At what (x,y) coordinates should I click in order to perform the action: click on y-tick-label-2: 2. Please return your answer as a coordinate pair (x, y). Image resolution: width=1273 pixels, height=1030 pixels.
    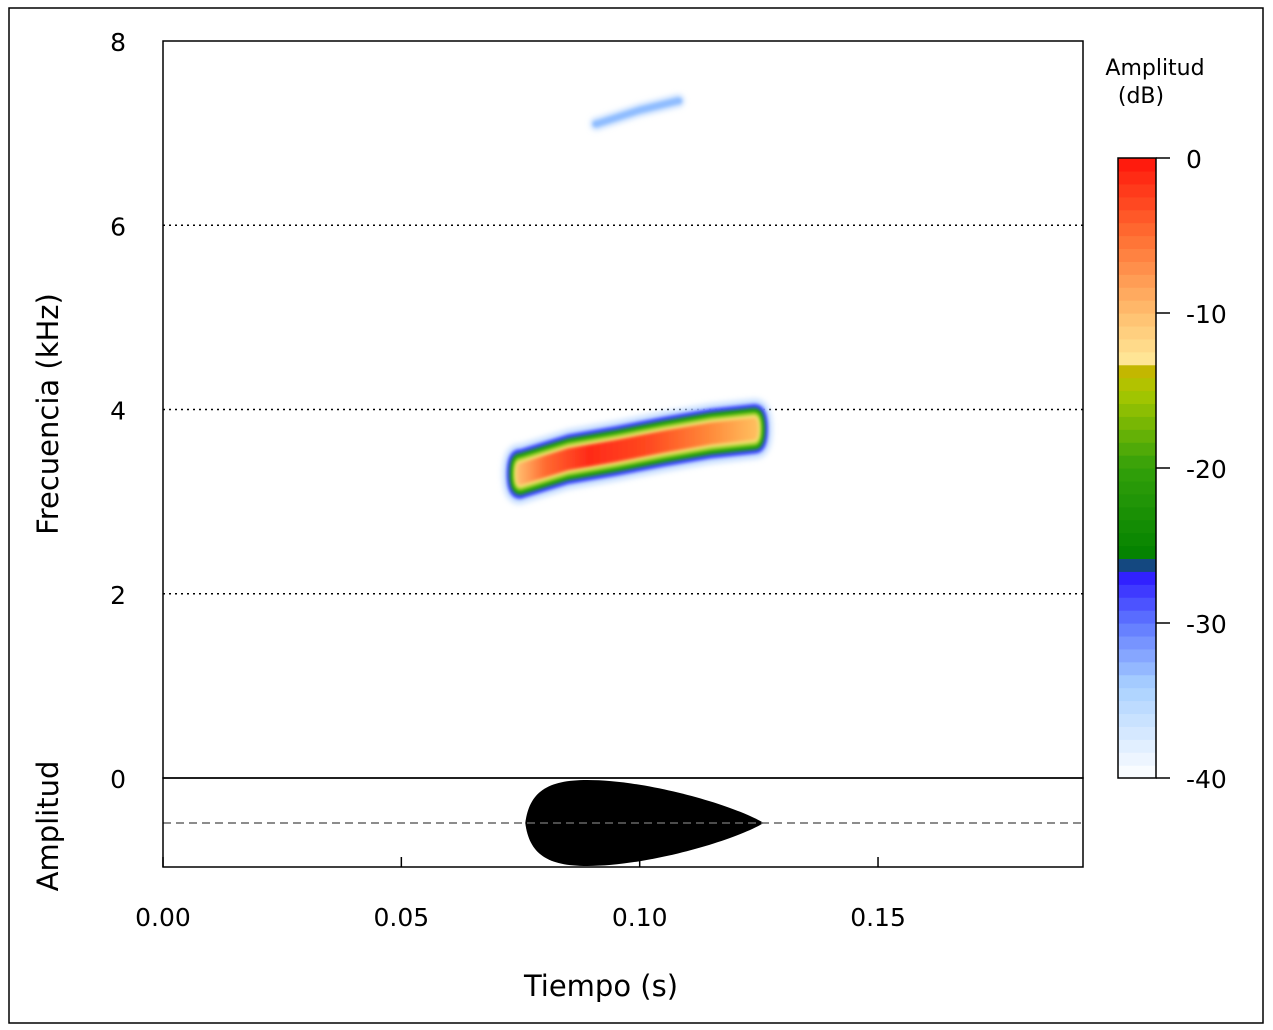
    Looking at the image, I should click on (118, 595).